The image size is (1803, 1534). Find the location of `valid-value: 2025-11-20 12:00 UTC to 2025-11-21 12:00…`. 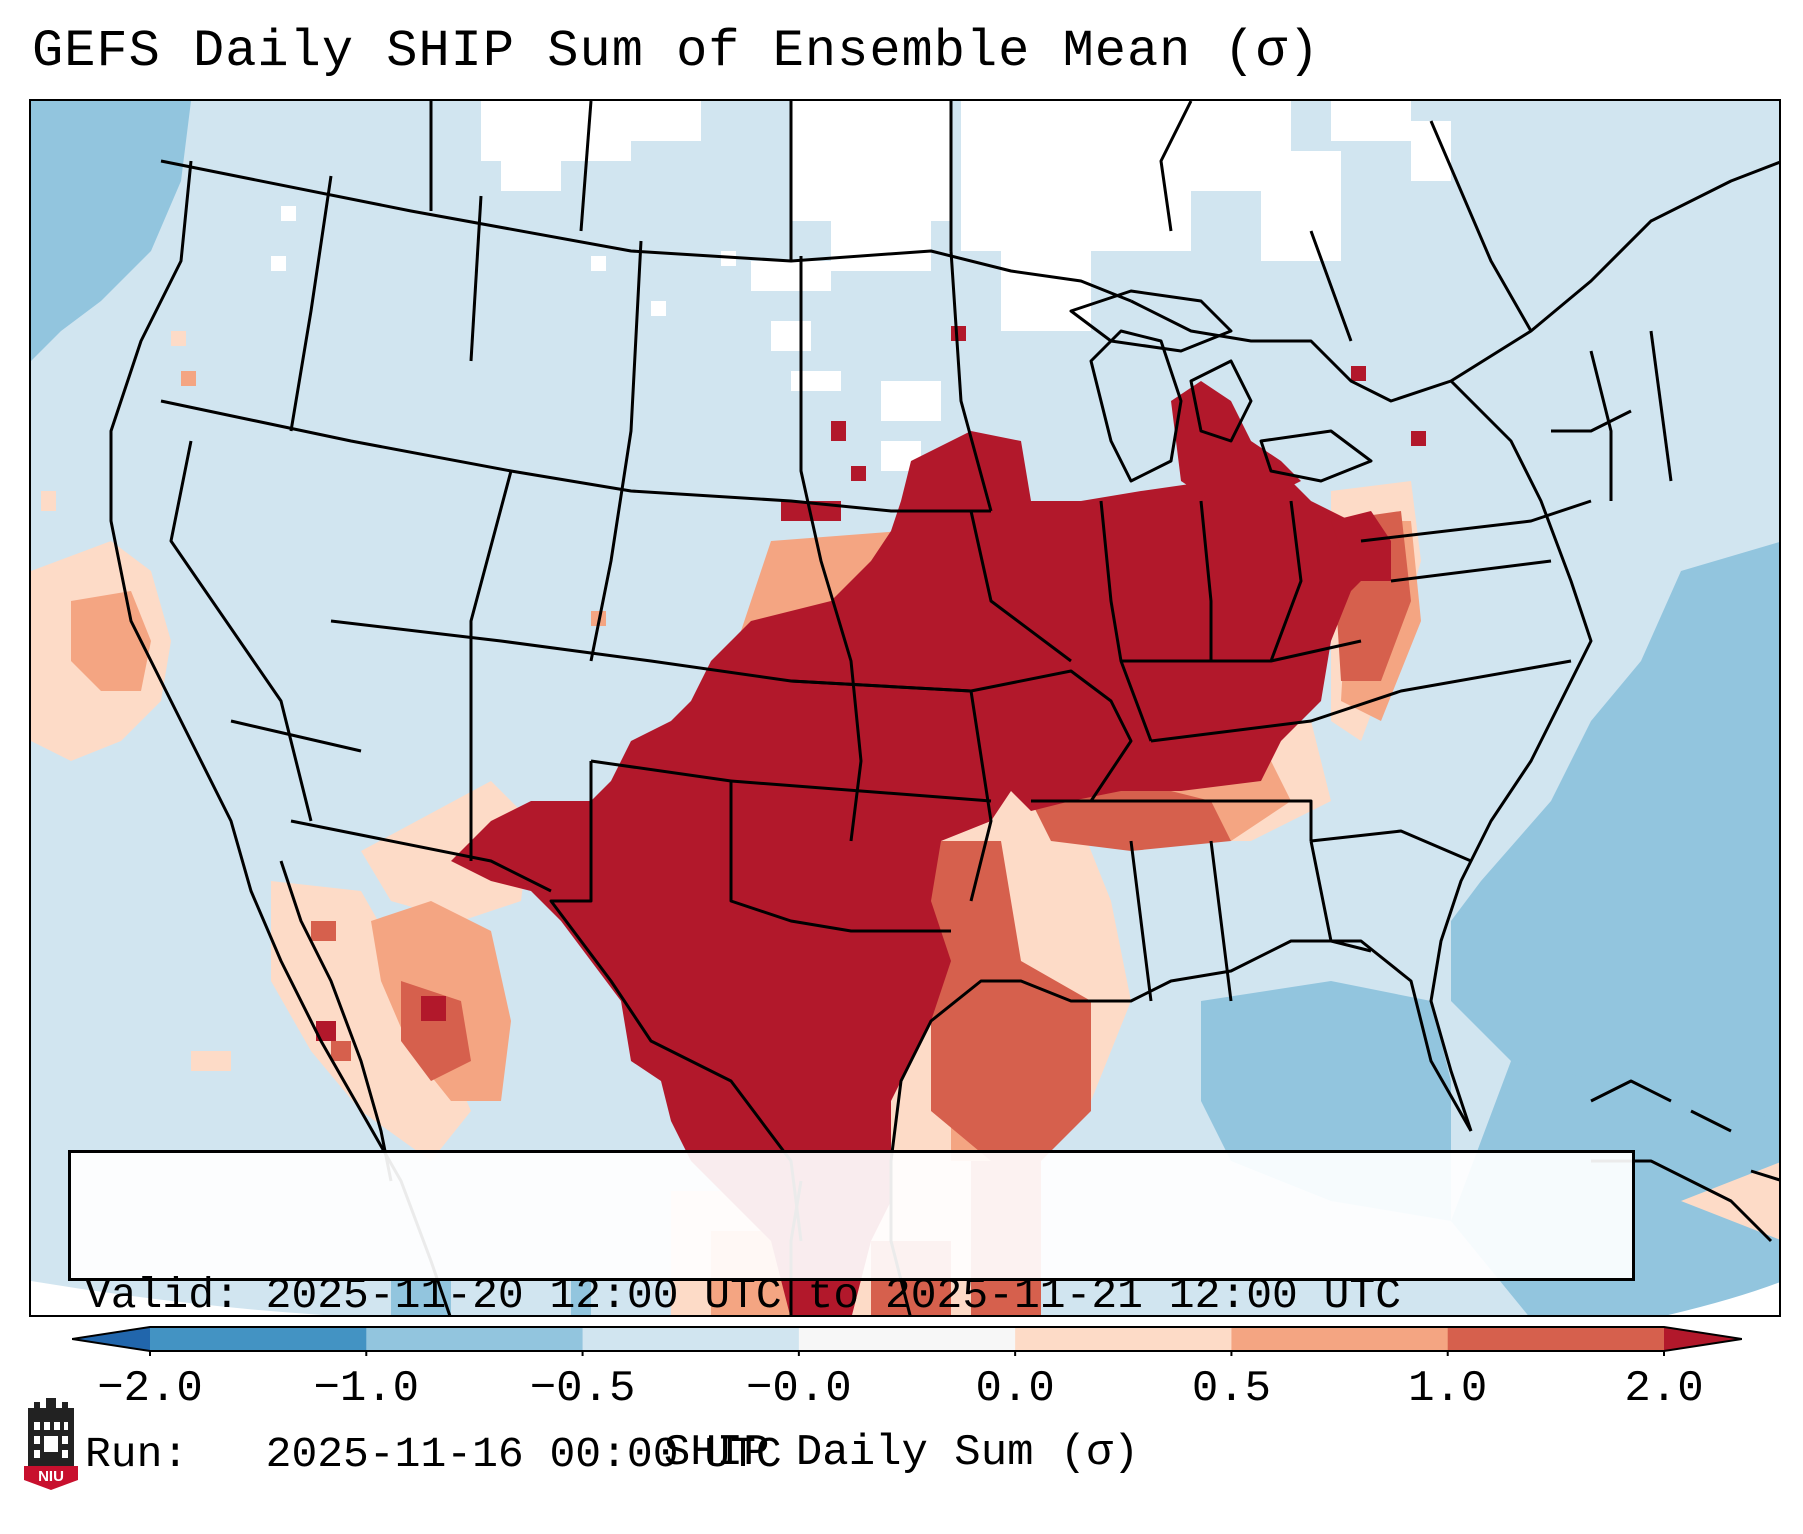

valid-value: 2025-11-20 12:00 UTC to 2025-11-21 12:00… is located at coordinates (833, 1295).